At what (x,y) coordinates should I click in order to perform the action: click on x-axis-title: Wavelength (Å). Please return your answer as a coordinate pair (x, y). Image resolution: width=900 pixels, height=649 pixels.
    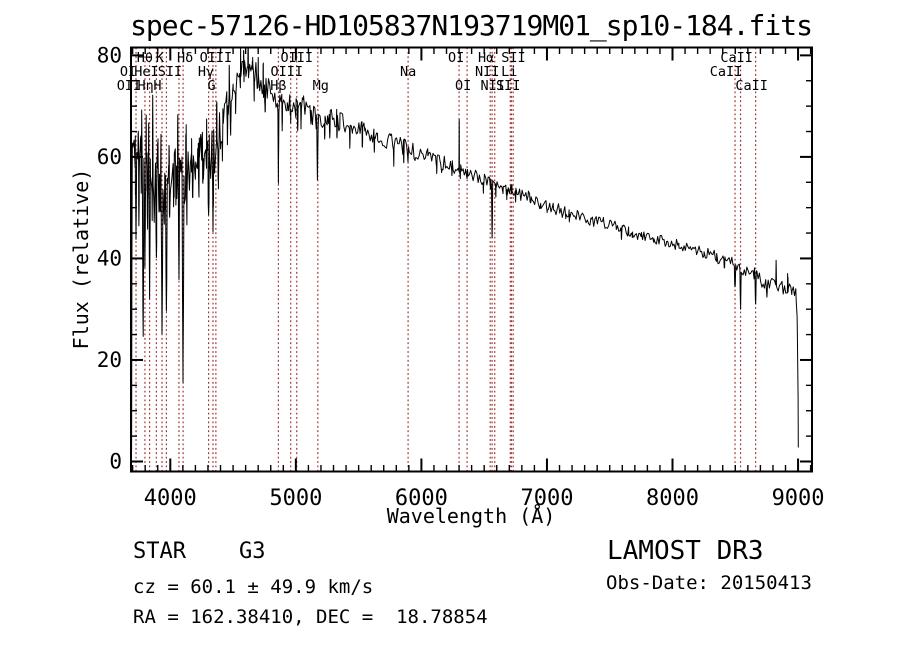
    Looking at the image, I should click on (471, 516).